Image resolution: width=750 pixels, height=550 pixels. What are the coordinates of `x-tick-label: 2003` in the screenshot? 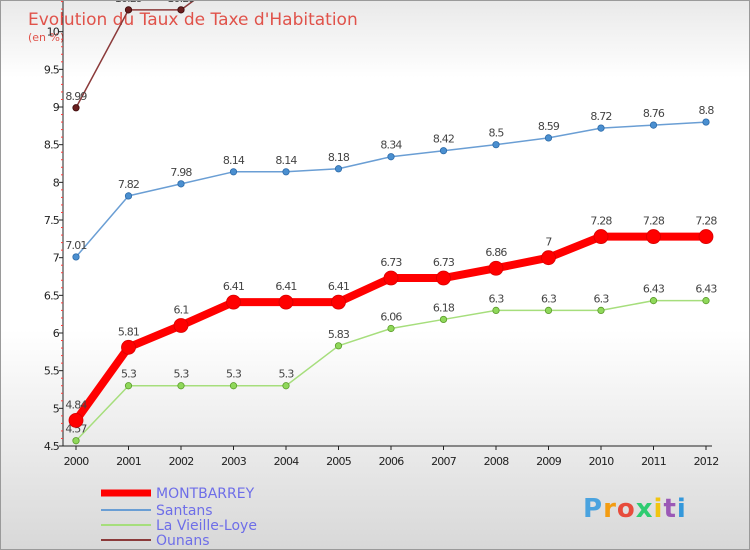 It's located at (234, 461).